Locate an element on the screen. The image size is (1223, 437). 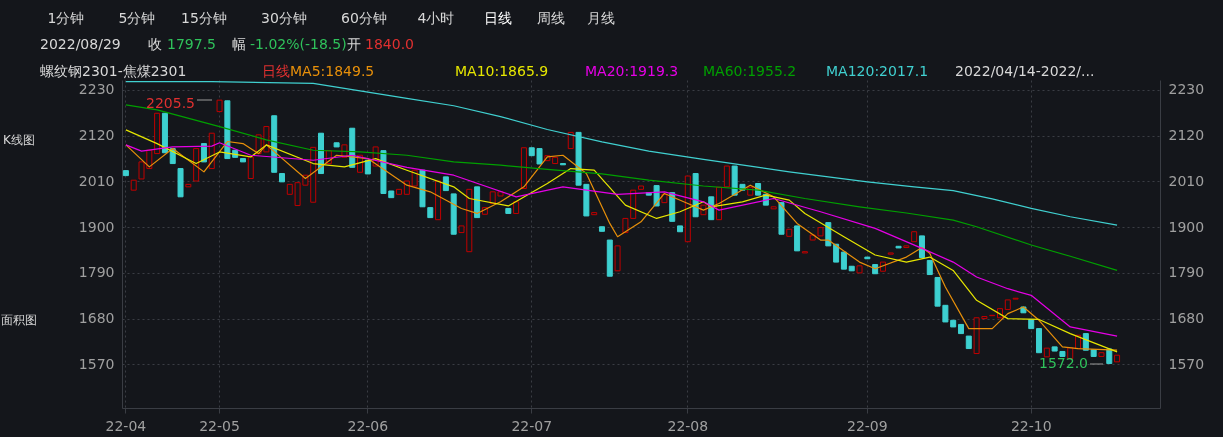
y-tick-label: 1790 is located at coordinates (96, 272).